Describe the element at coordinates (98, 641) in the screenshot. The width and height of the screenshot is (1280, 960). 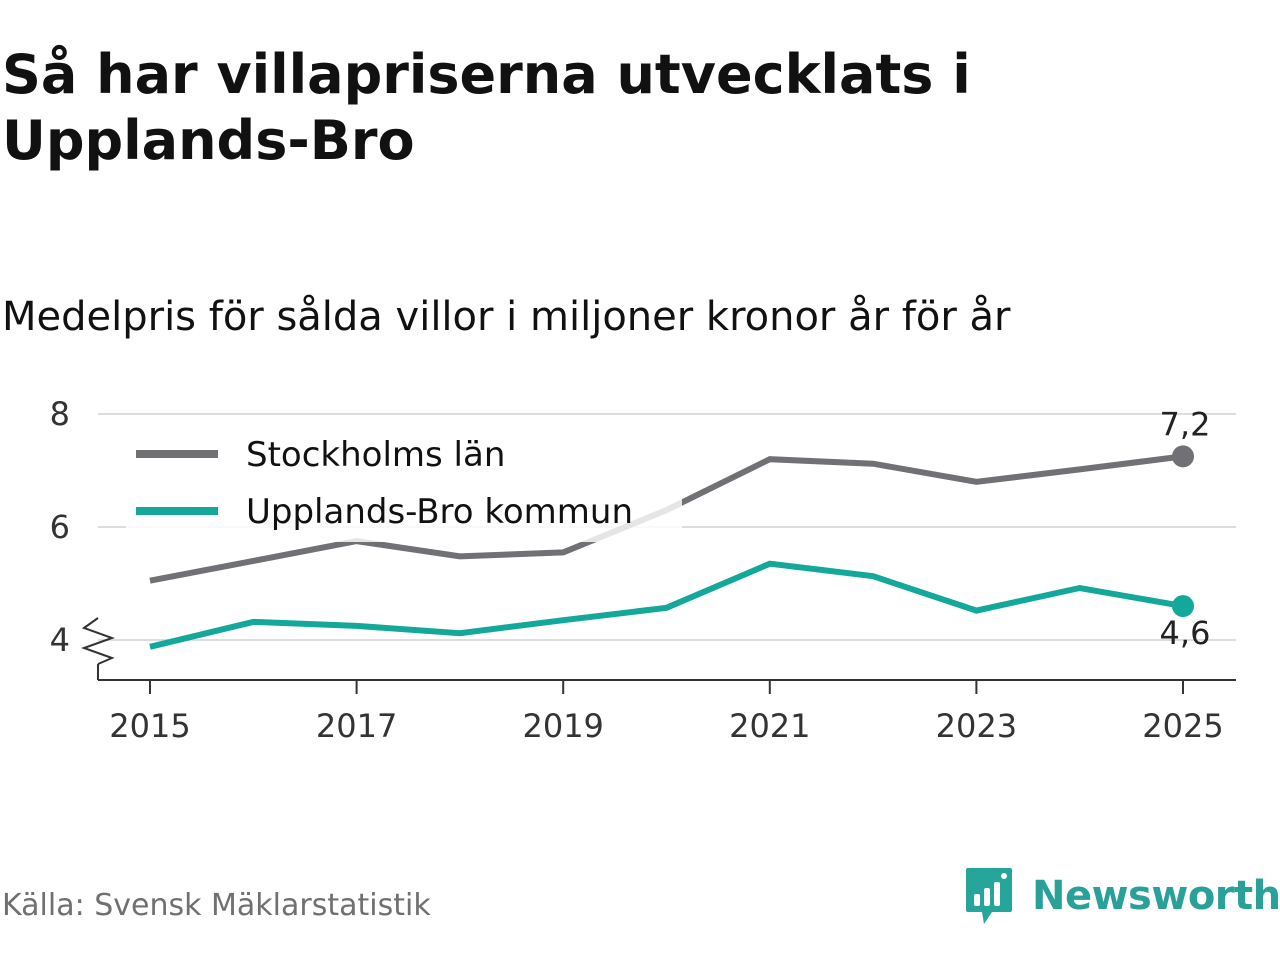
I see `axis-break-icon` at that location.